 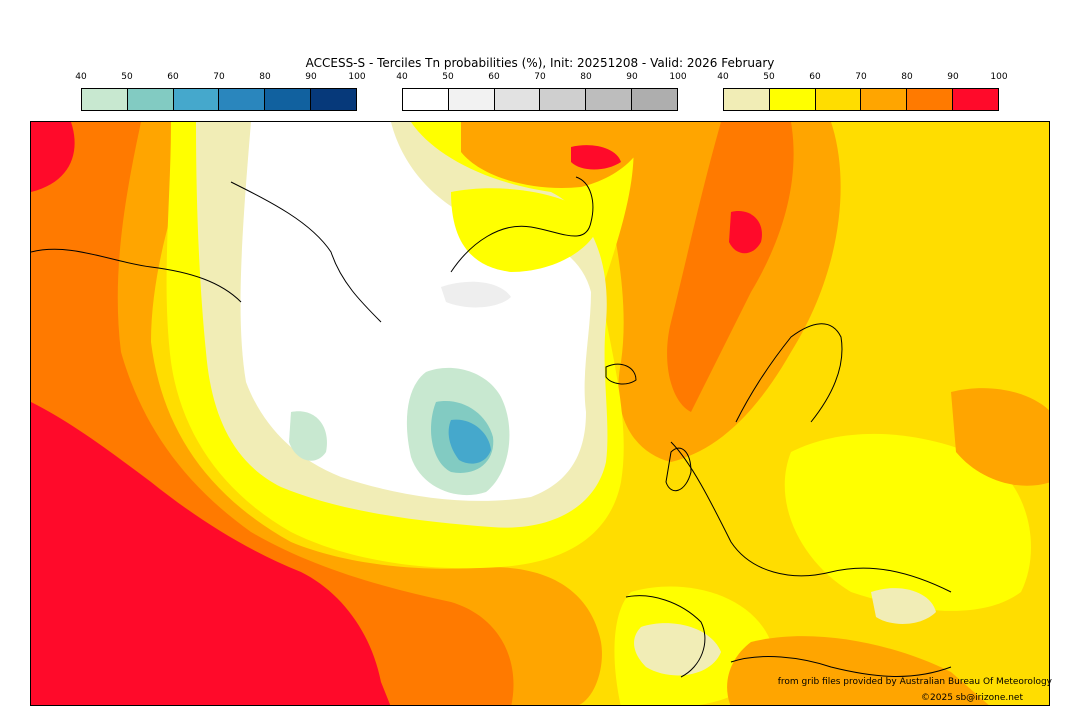 What do you see at coordinates (306, 252) in the screenshot?
I see `coastline-arctic` at bounding box center [306, 252].